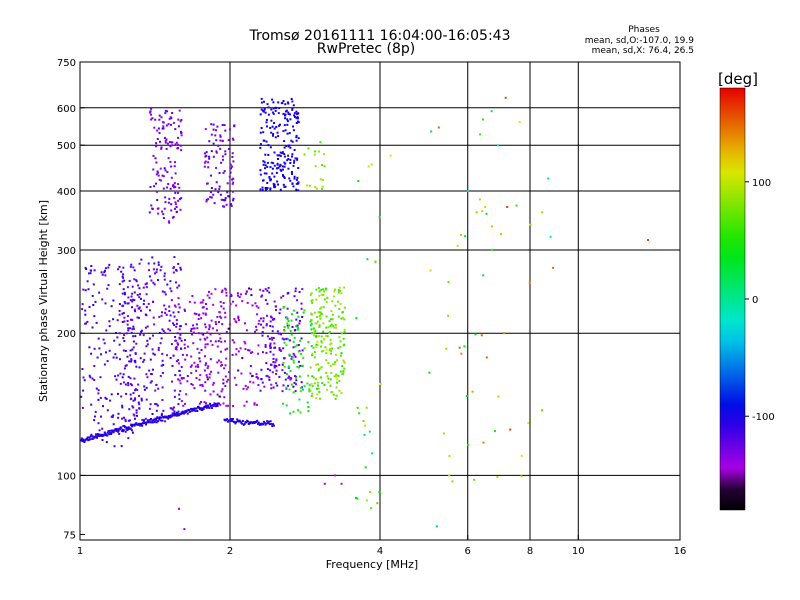  Describe the element at coordinates (640, 41) in the screenshot. I see `stats-line-o: mean, sd,O:-107.0, 19.9` at that location.